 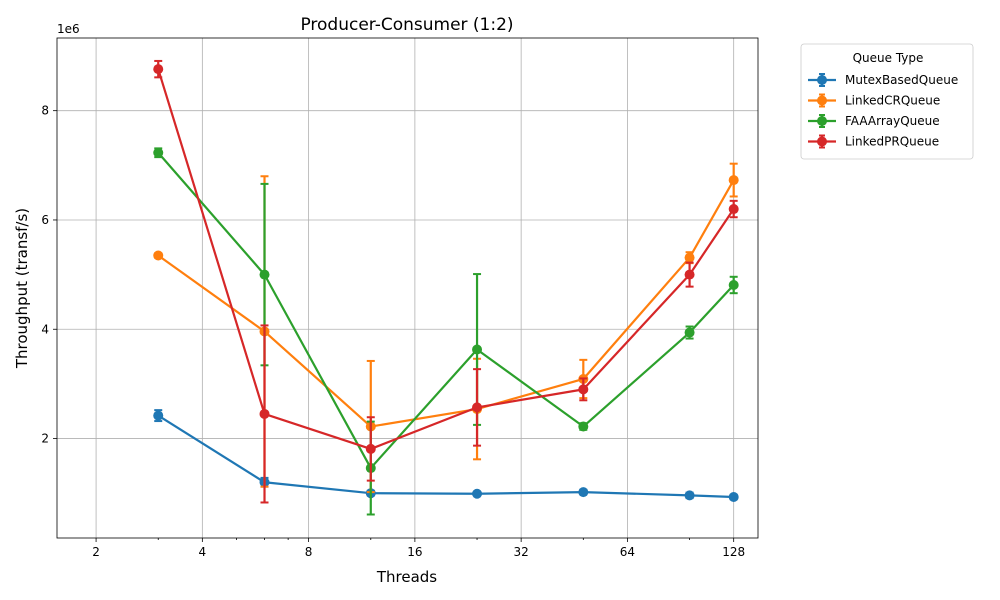 I want to click on legend-box, so click(x=887, y=101).